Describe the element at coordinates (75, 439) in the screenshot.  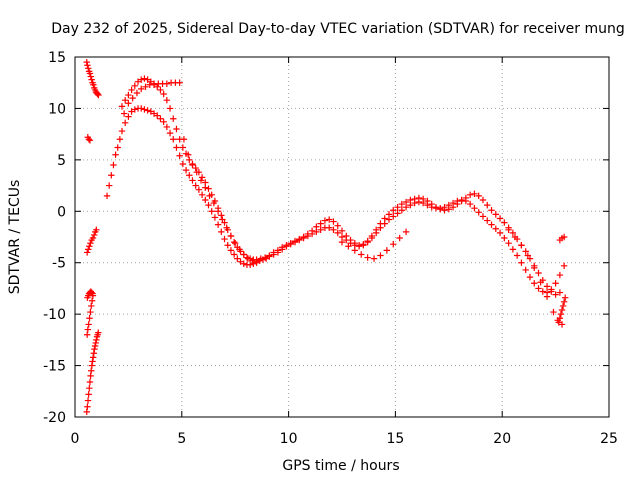
I see `x-tick-label: 0` at that location.